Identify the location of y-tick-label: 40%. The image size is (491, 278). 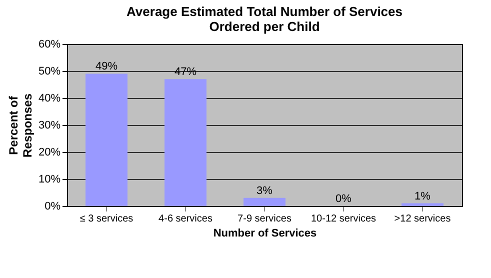
(49, 98).